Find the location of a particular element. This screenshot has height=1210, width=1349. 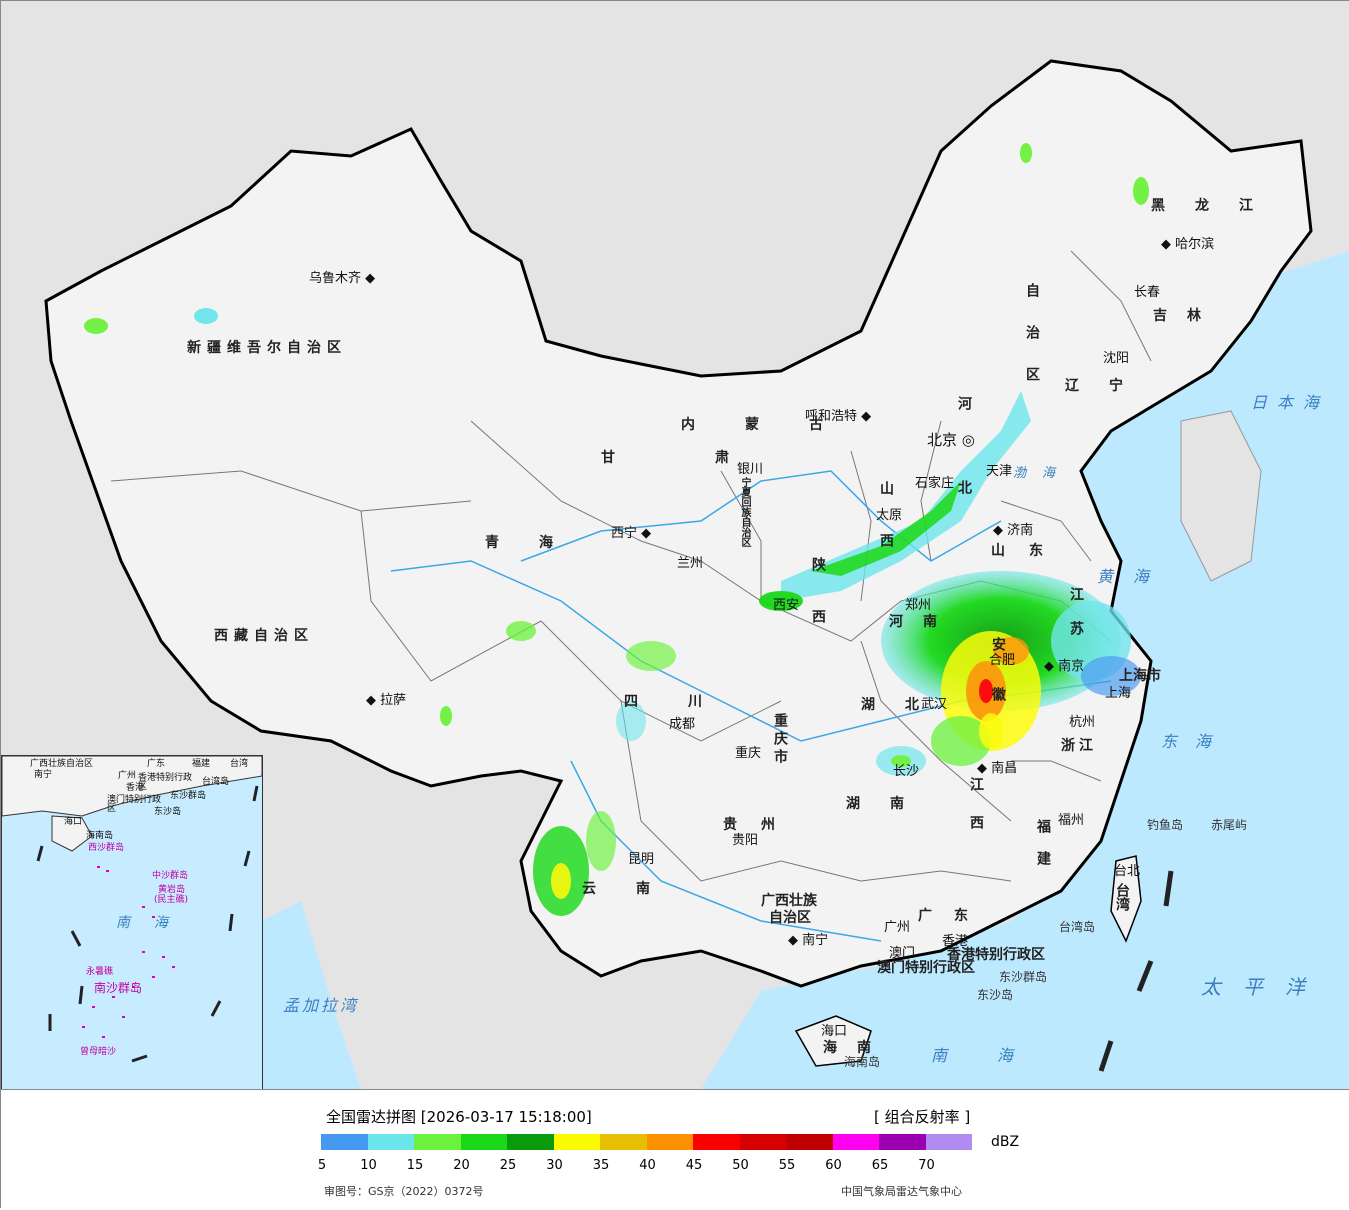

city-name: 银川 is located at coordinates (750, 469).